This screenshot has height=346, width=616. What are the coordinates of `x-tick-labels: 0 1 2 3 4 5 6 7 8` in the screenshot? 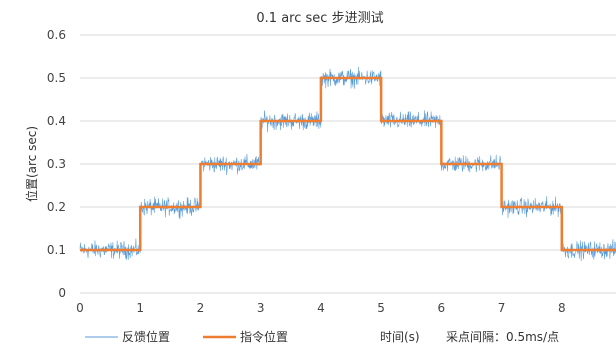 It's located at (320, 308).